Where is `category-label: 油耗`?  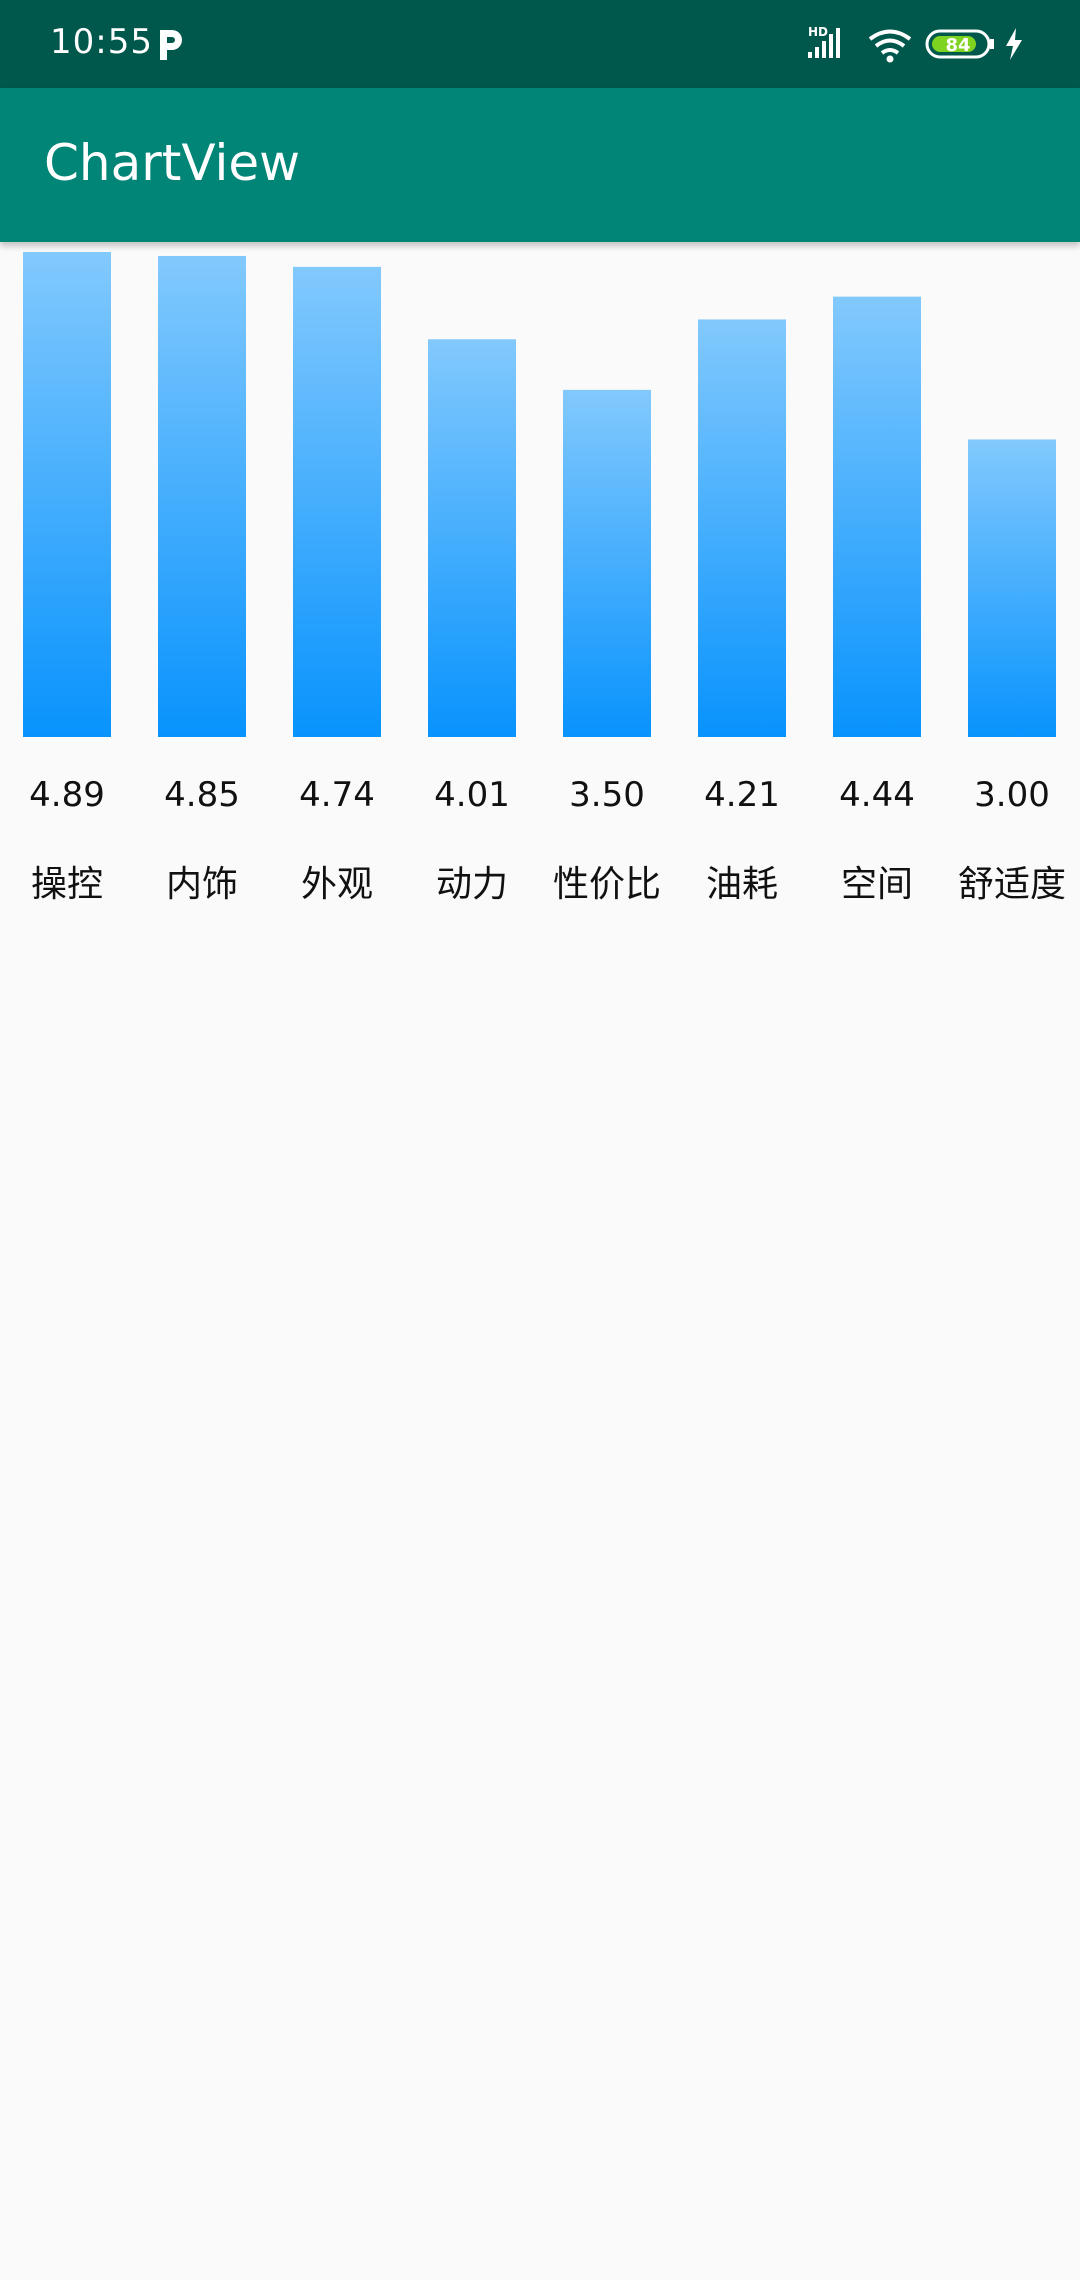
category-label: 油耗 is located at coordinates (742, 884).